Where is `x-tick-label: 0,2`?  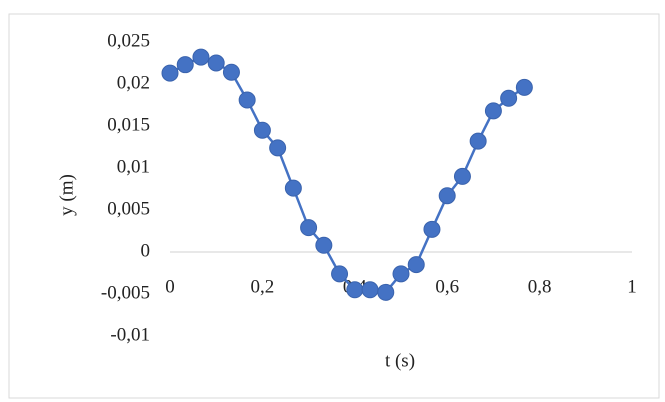
x-tick-label: 0,2 is located at coordinates (263, 286).